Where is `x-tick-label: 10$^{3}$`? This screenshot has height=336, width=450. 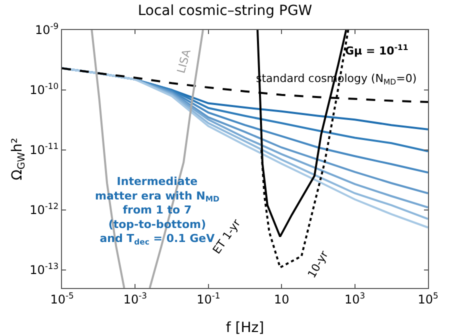 x-tick-label: 10$^{3}$ is located at coordinates (355, 298).